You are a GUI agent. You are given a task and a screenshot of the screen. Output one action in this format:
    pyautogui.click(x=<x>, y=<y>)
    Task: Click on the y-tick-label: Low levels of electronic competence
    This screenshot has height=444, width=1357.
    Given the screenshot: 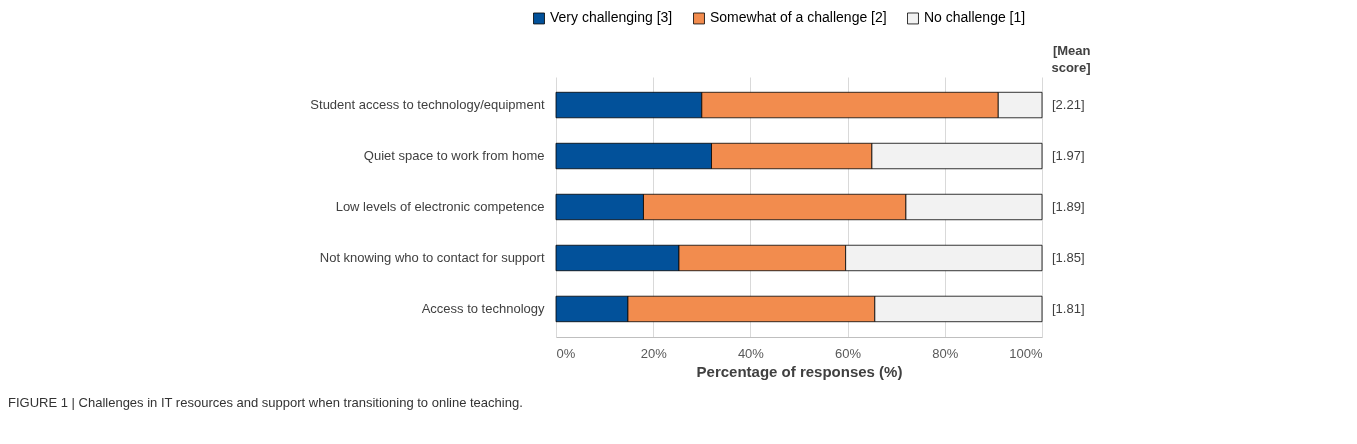 What is the action you would take?
    pyautogui.click(x=440, y=206)
    